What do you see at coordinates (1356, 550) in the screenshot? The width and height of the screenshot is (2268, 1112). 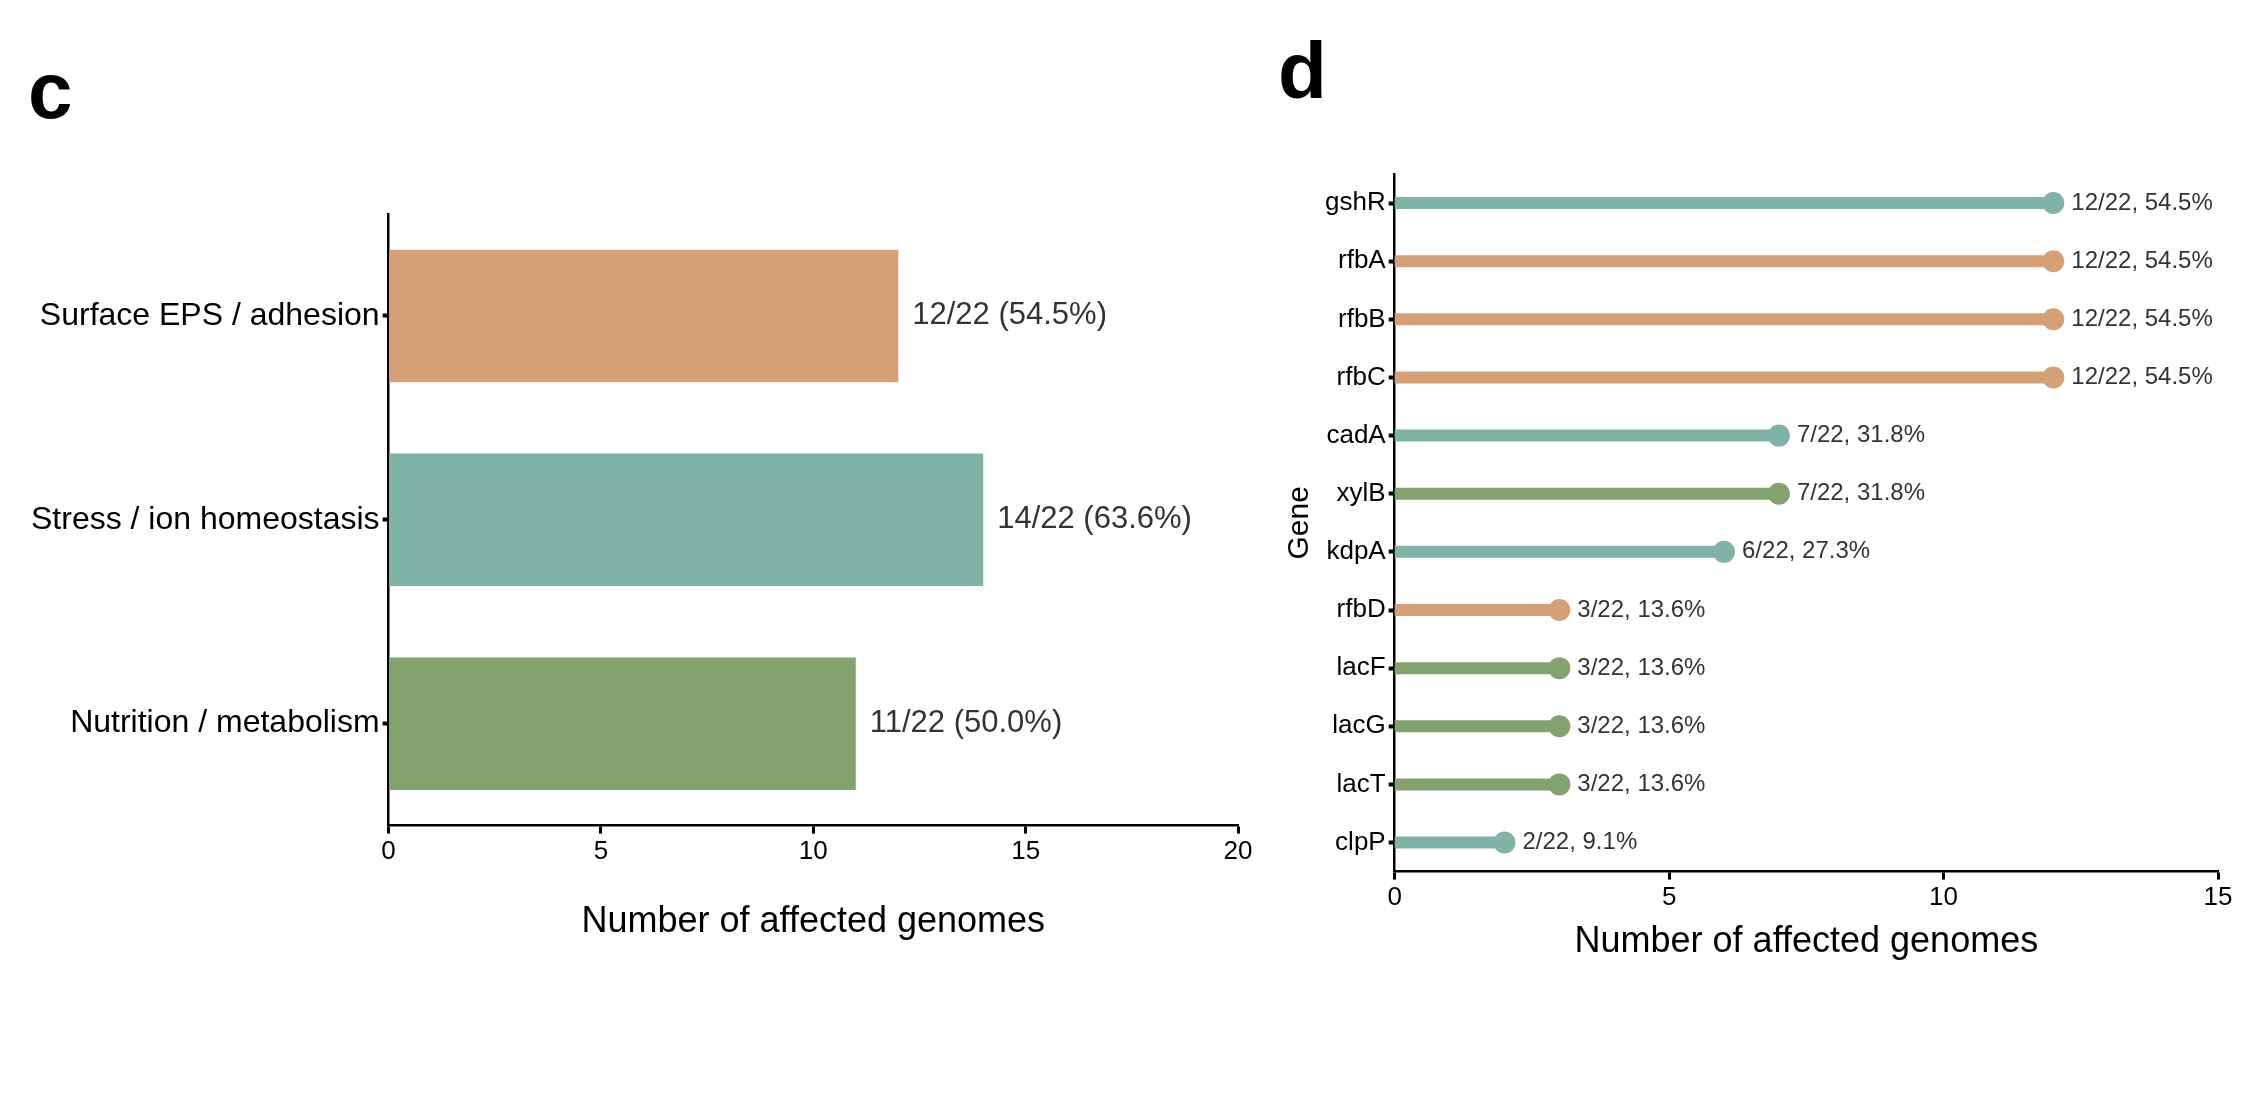 I see `y-tick-label: kdpA` at bounding box center [1356, 550].